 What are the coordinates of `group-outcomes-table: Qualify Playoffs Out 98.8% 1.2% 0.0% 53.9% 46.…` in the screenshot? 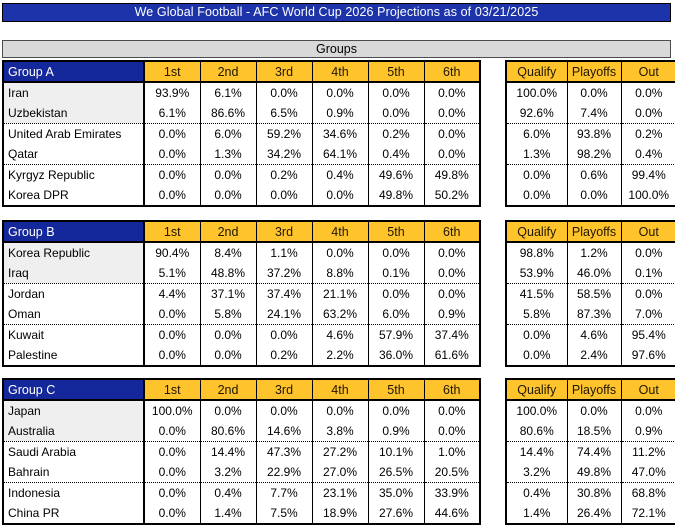 It's located at (590, 293).